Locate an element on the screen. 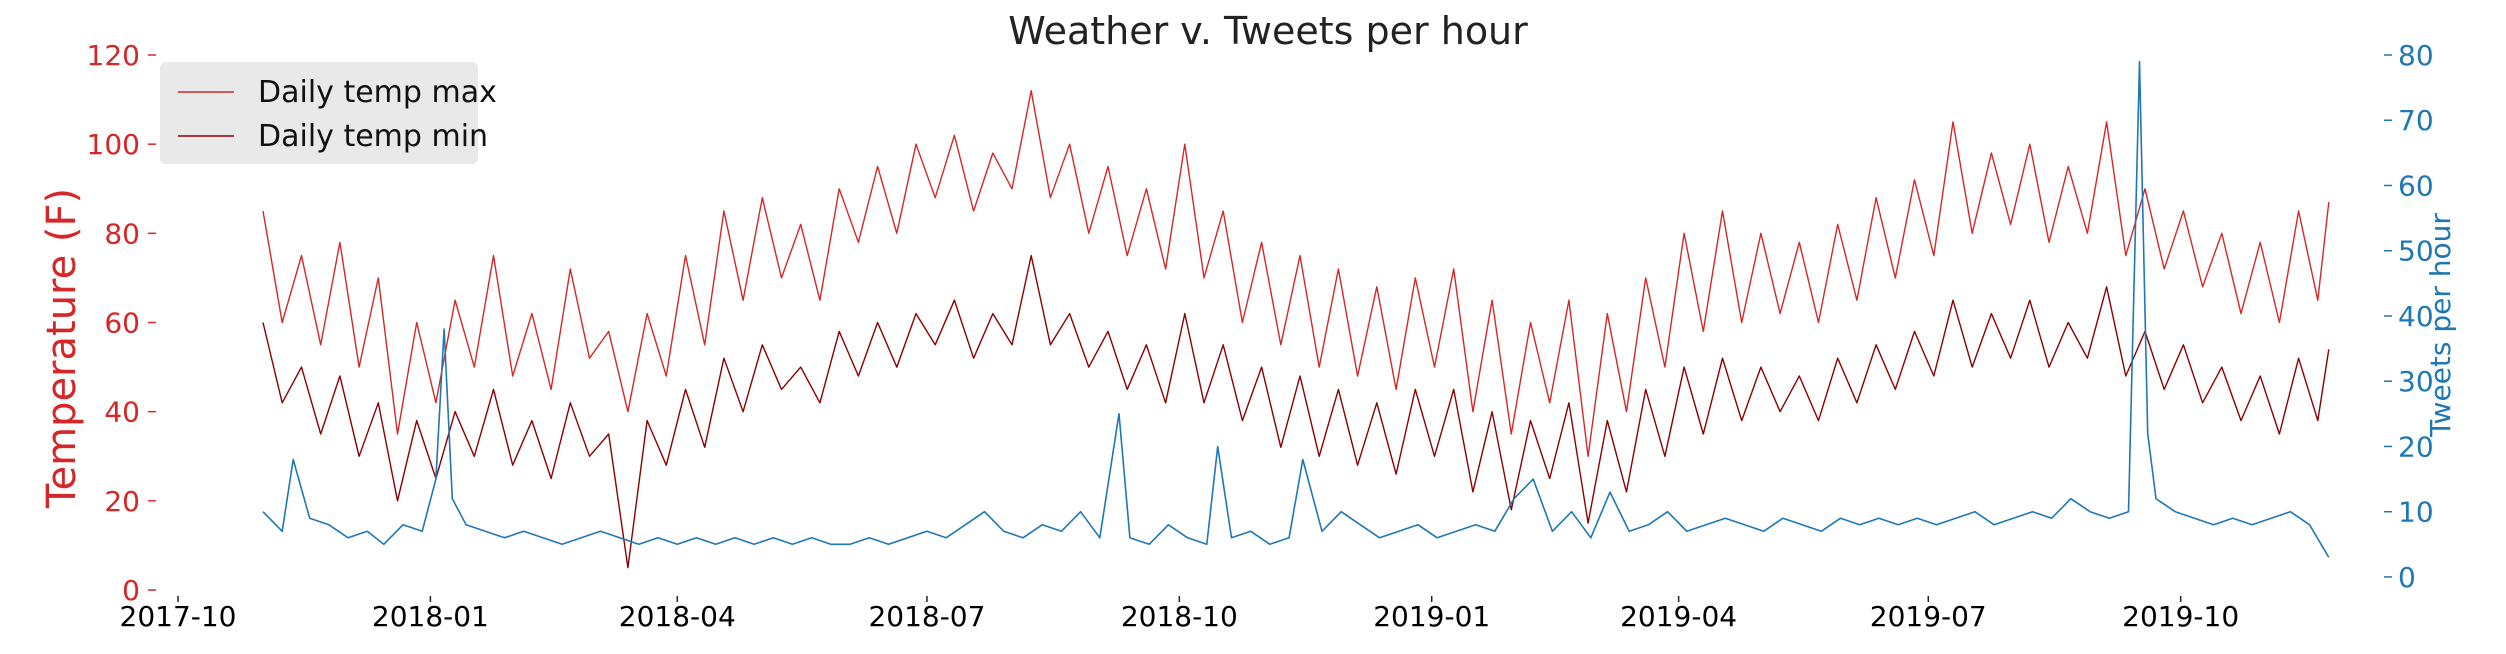  x-tick-label: 2017-10 is located at coordinates (178, 616).